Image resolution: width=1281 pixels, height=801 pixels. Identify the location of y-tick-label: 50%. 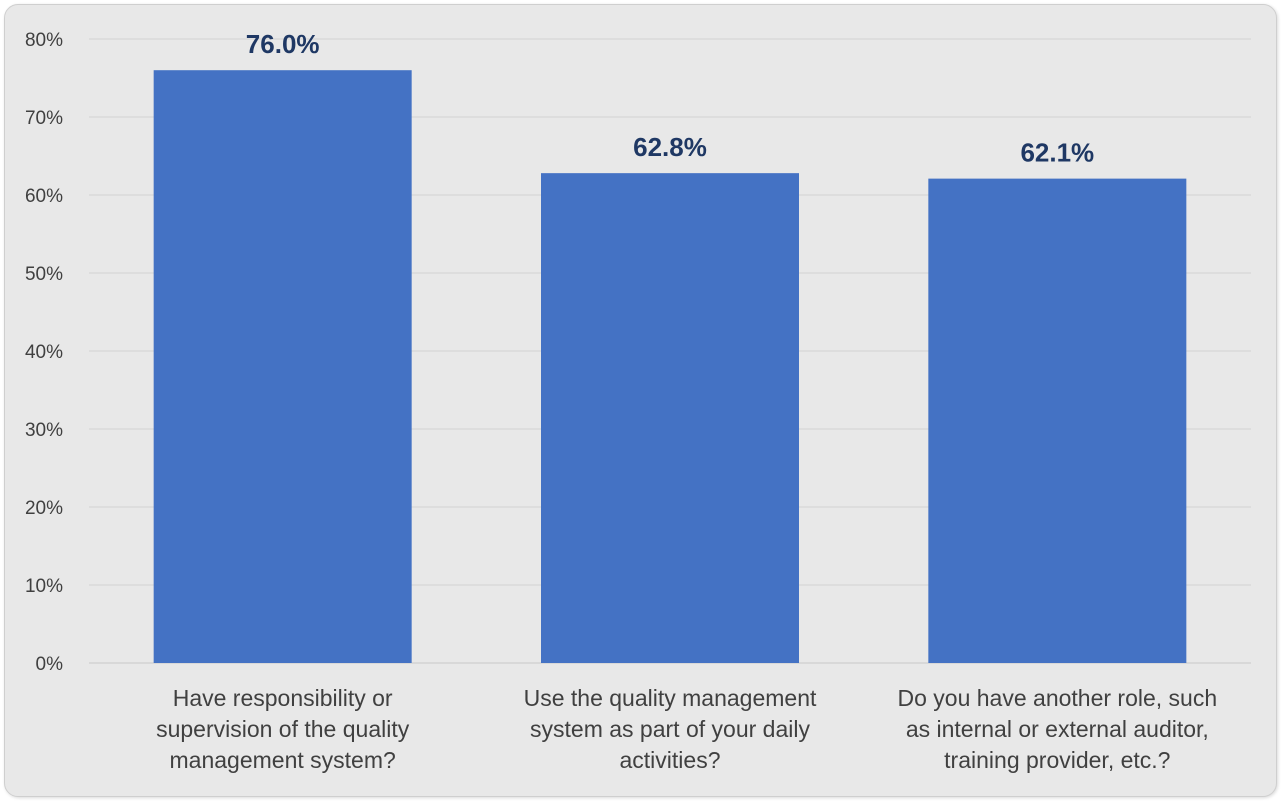
(44, 274).